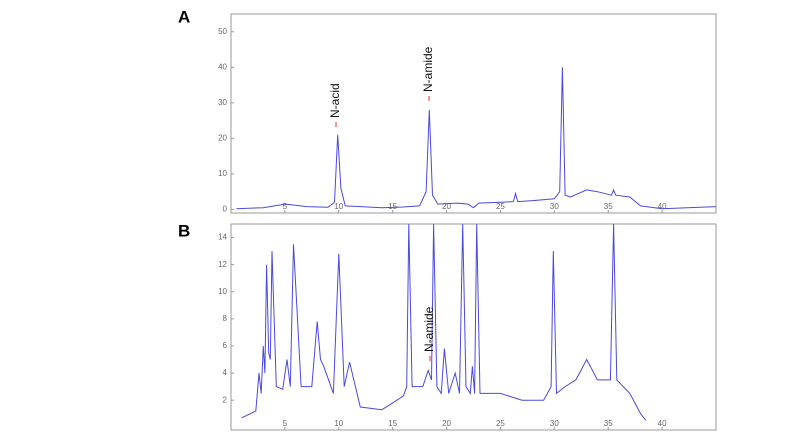 This screenshot has height=444, width=800. Describe the element at coordinates (225, 372) in the screenshot. I see `y-tick-label: 4` at that location.